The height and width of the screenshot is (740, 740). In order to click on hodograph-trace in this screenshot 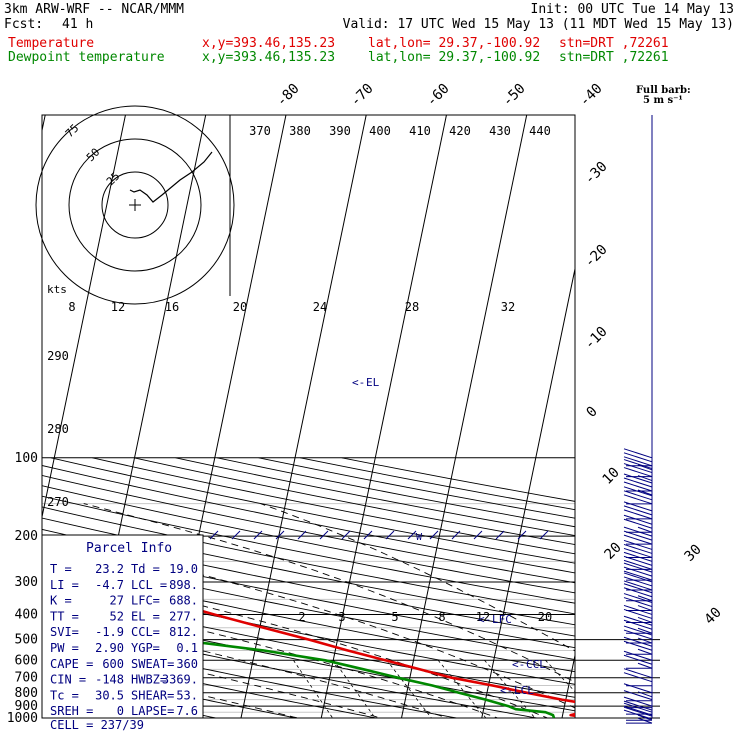, I will do `click(171, 177)`.